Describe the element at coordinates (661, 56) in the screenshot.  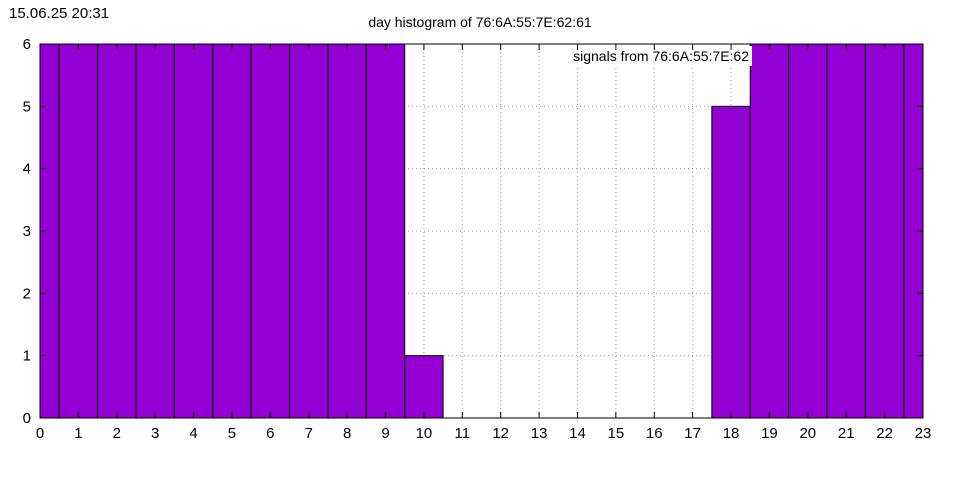
I see `legend-label: signals from 76:6A:55:7E:62` at that location.